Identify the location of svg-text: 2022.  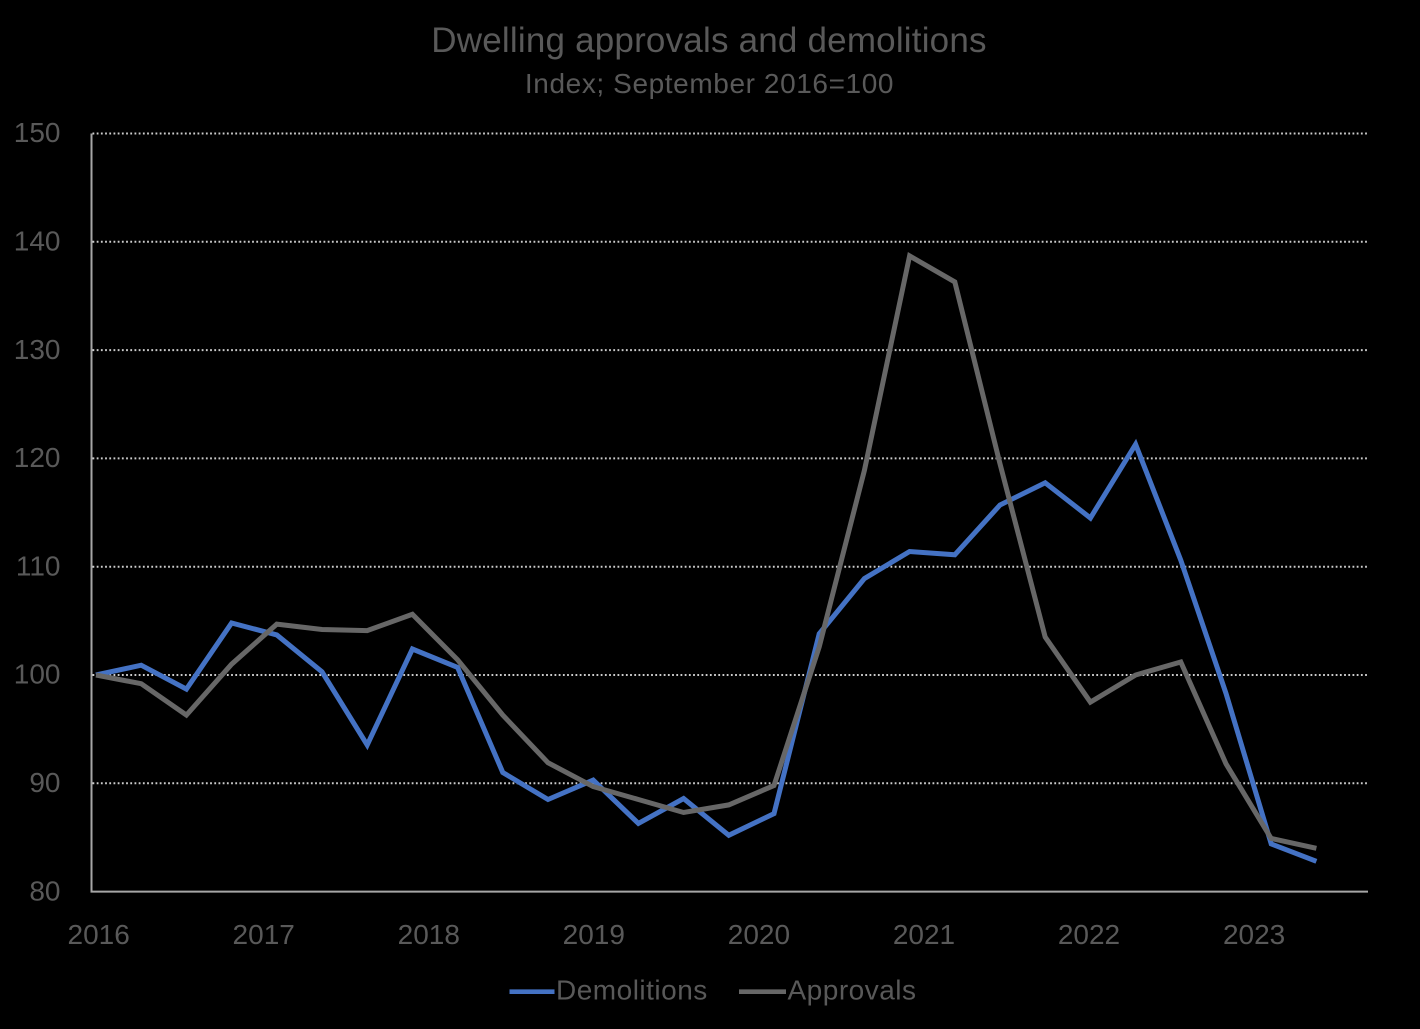
(1089, 934).